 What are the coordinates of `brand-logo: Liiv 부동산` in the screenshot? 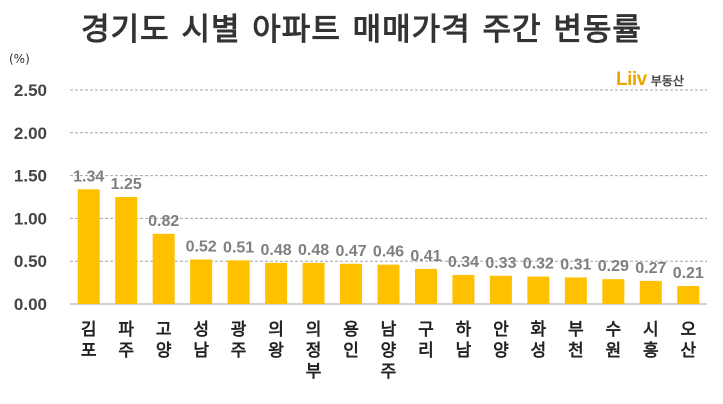 It's located at (650, 79).